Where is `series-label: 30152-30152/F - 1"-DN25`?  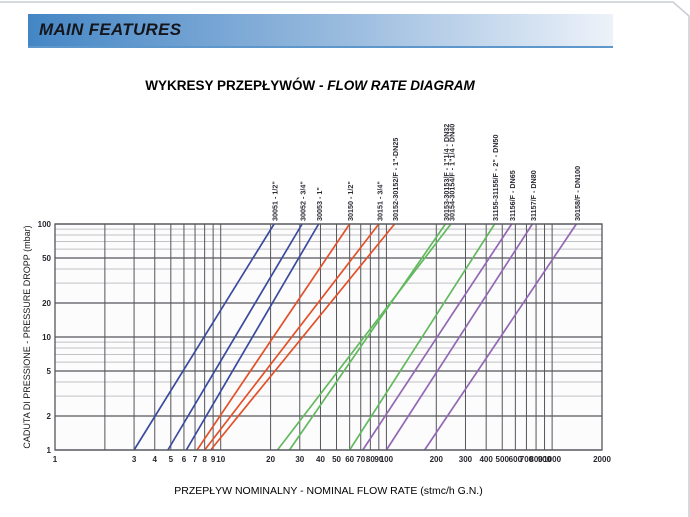 series-label: 30152-30152/F - 1"-DN25 is located at coordinates (395, 179).